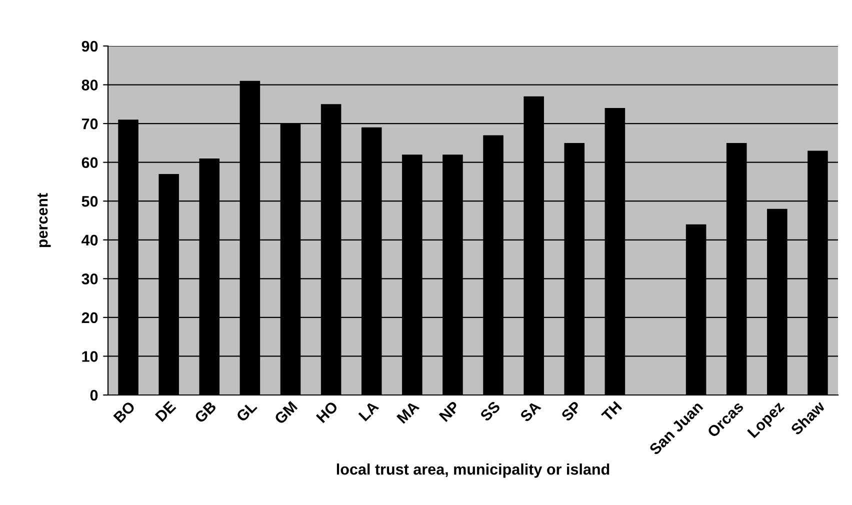  What do you see at coordinates (490, 411) in the screenshot?
I see `x-tick-label: SS` at bounding box center [490, 411].